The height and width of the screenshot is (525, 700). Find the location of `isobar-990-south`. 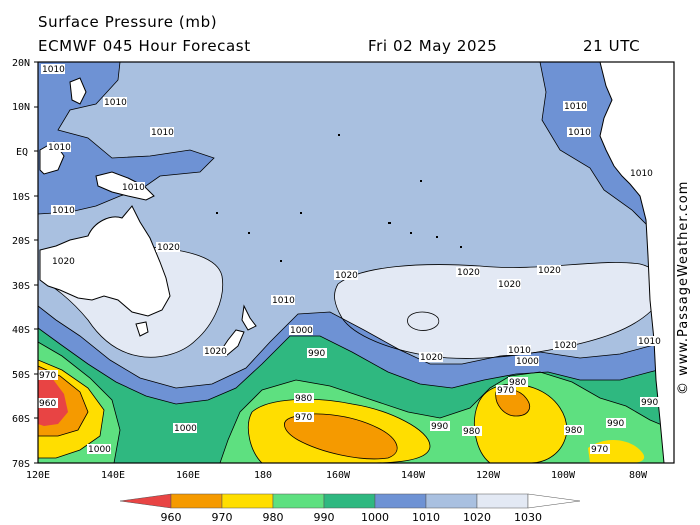

isobar-990-south is located at coordinates (446, 417).